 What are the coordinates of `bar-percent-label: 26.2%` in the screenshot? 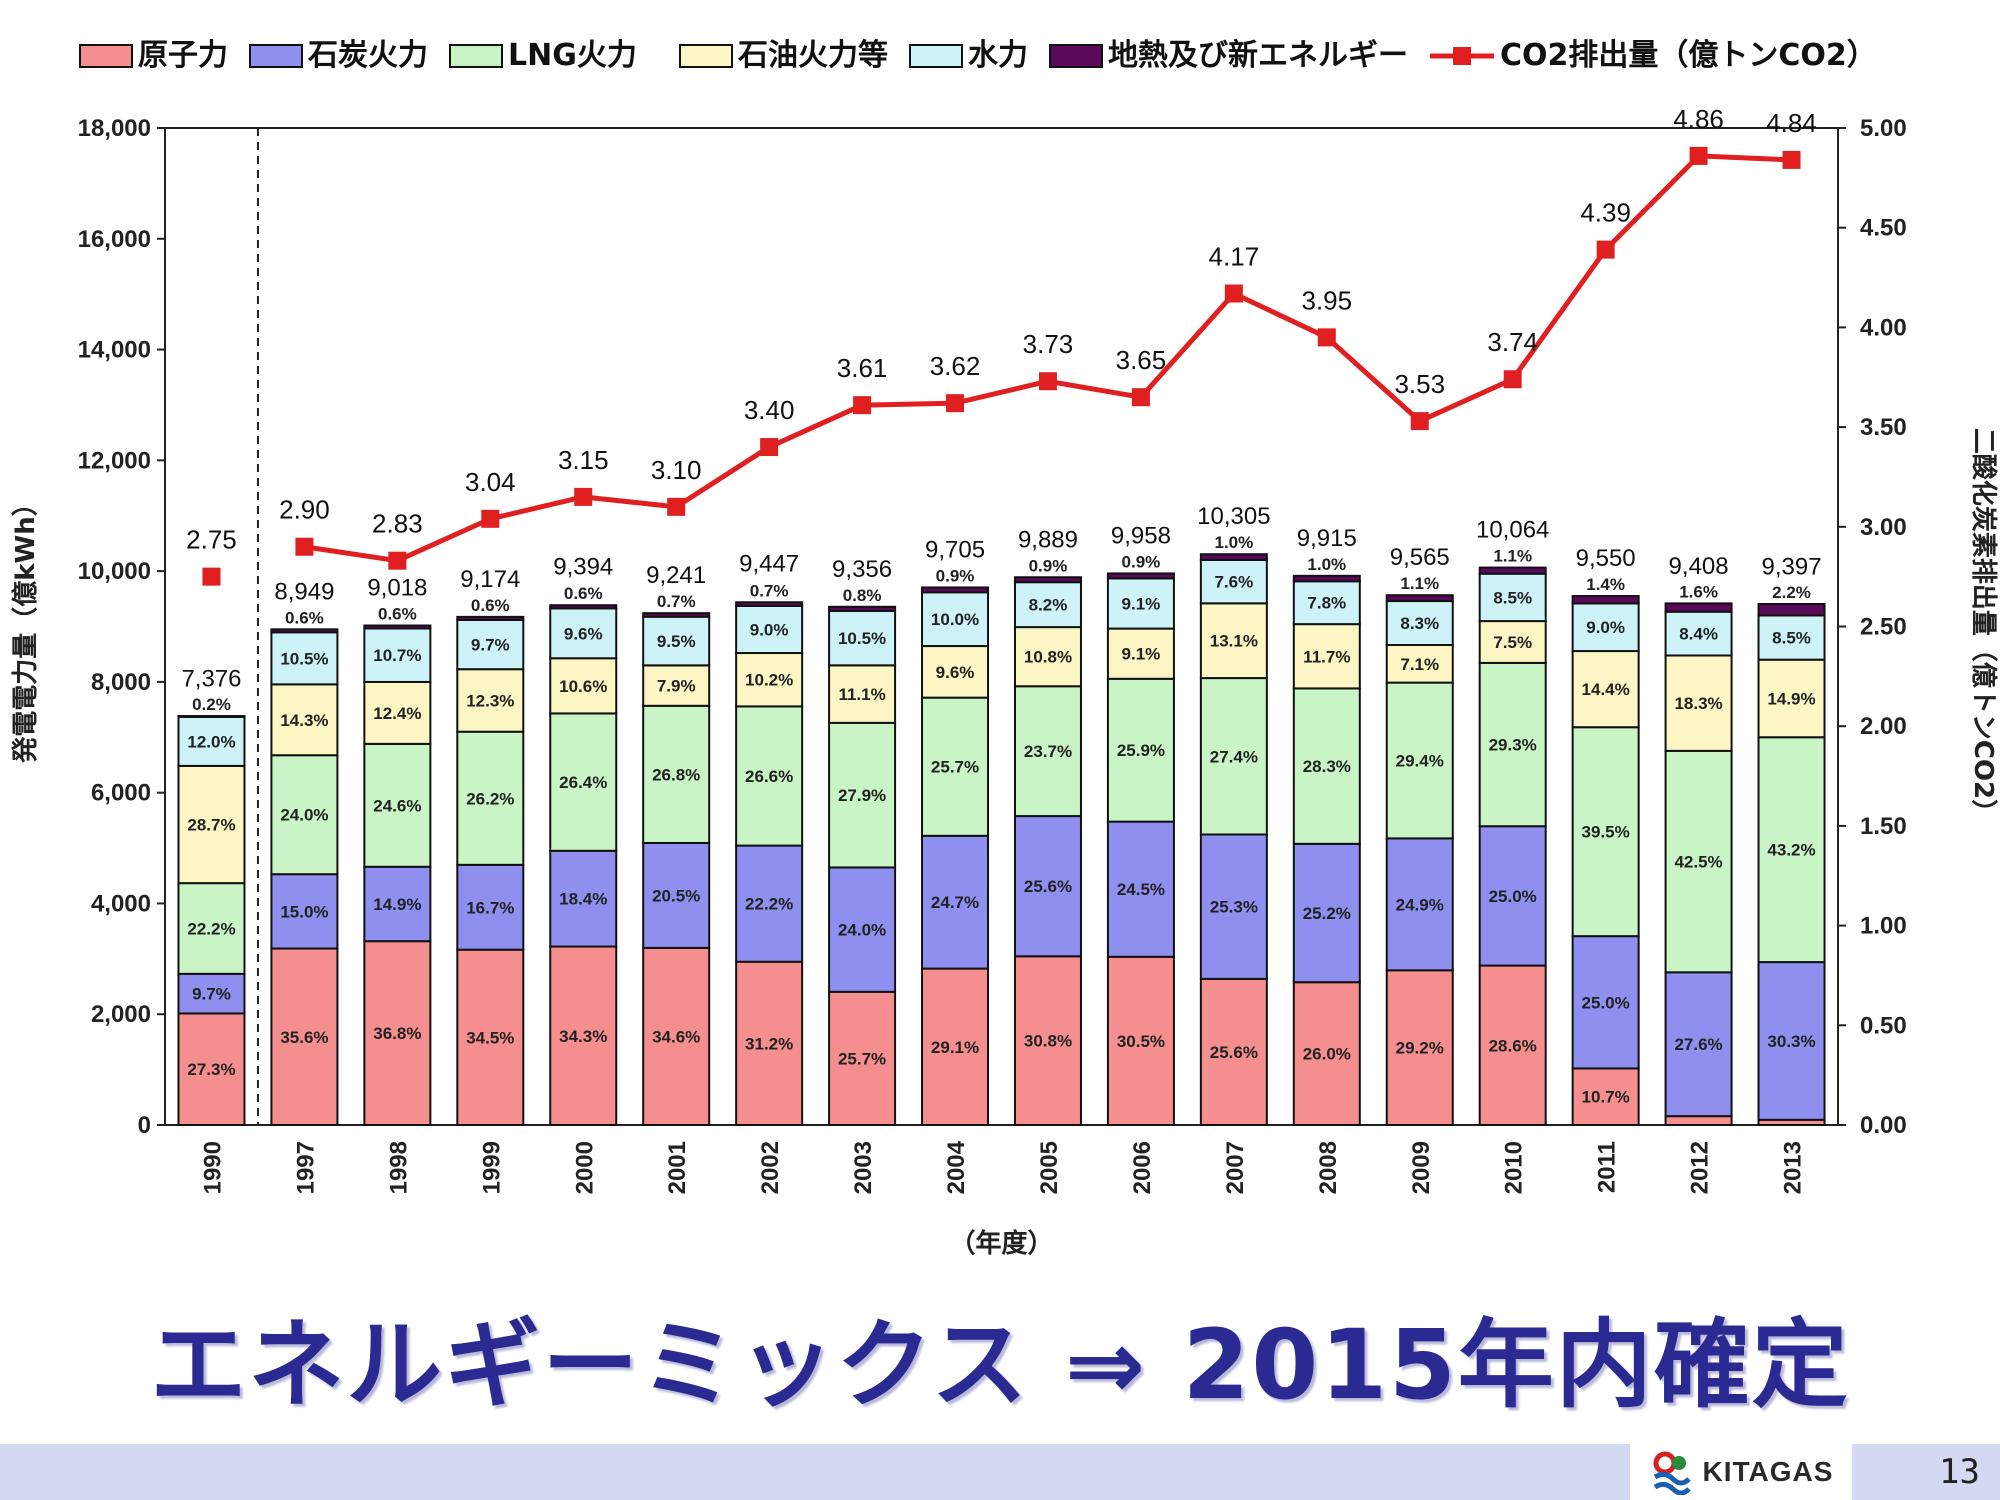 It's located at (490, 798).